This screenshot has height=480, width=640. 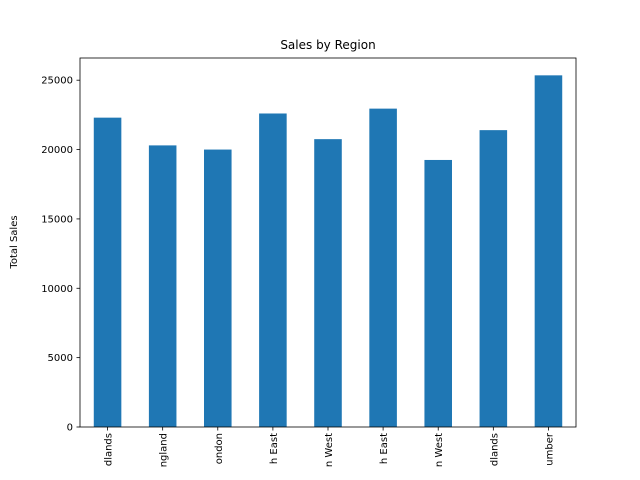 I want to click on y-tick-label: 5000, so click(x=60, y=358).